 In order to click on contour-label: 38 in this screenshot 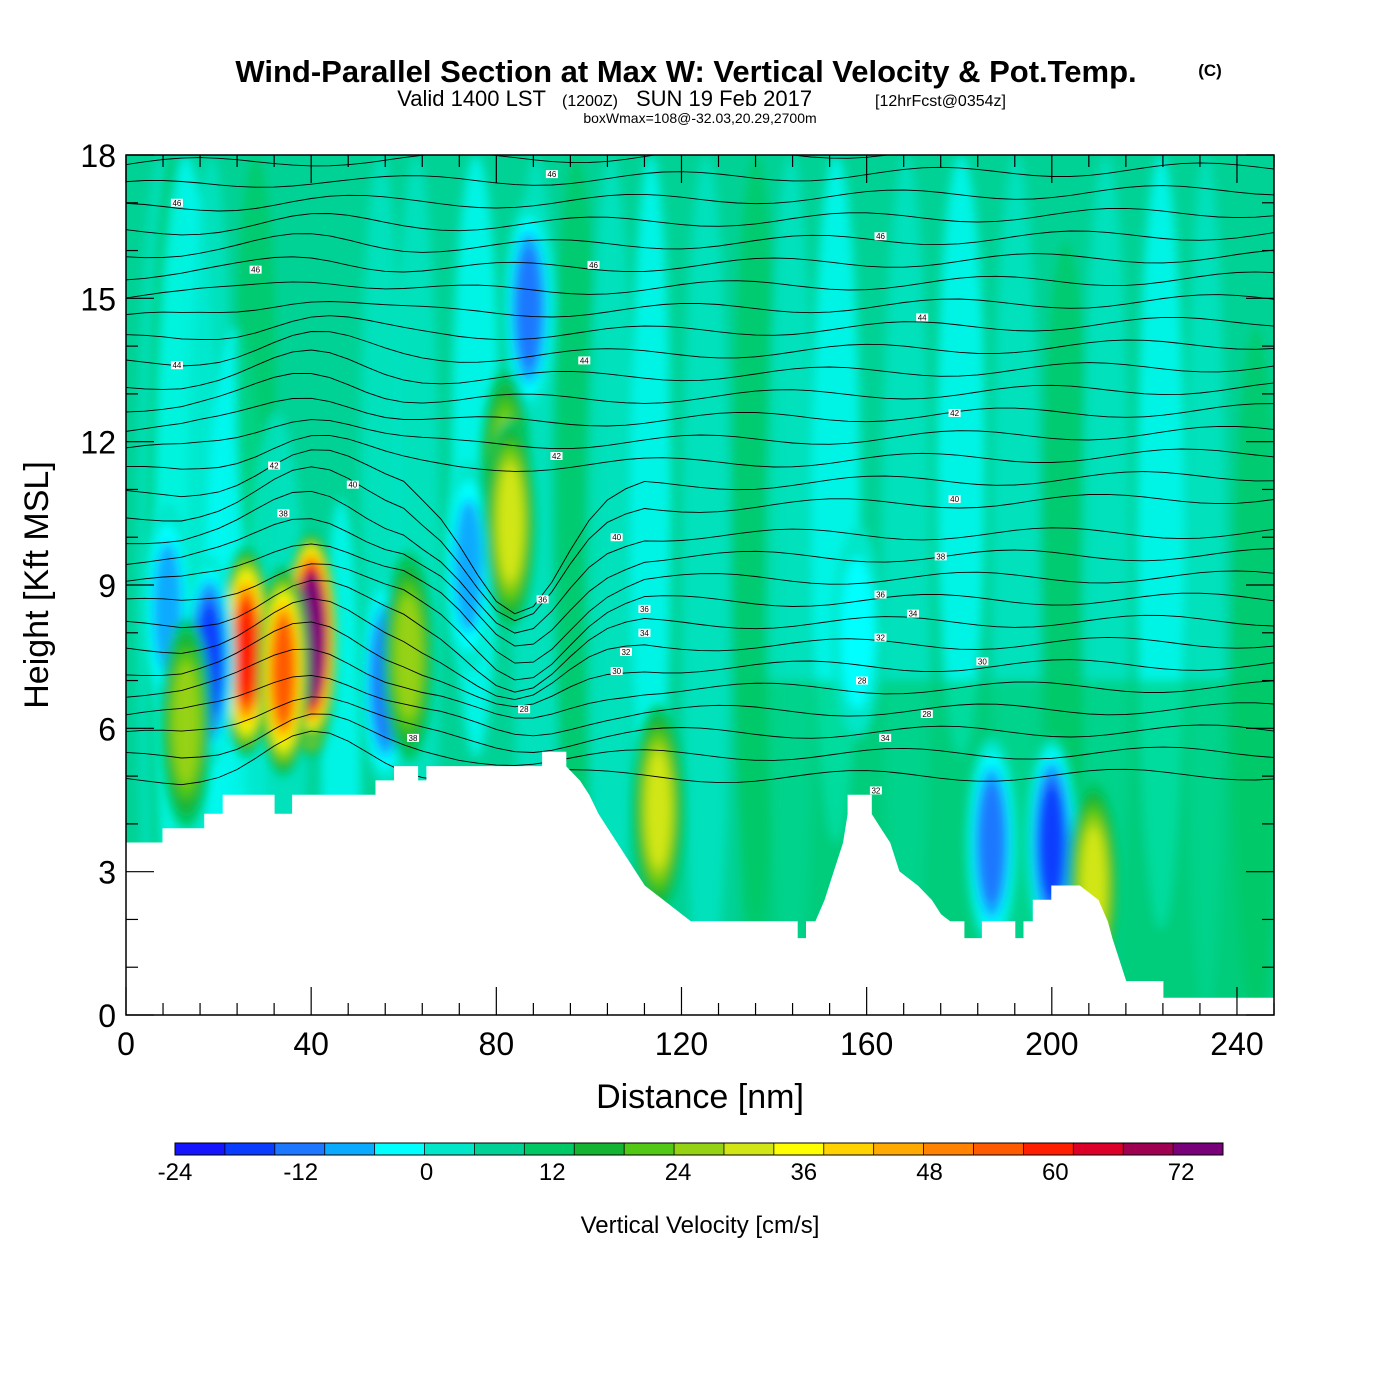, I will do `click(413, 738)`.